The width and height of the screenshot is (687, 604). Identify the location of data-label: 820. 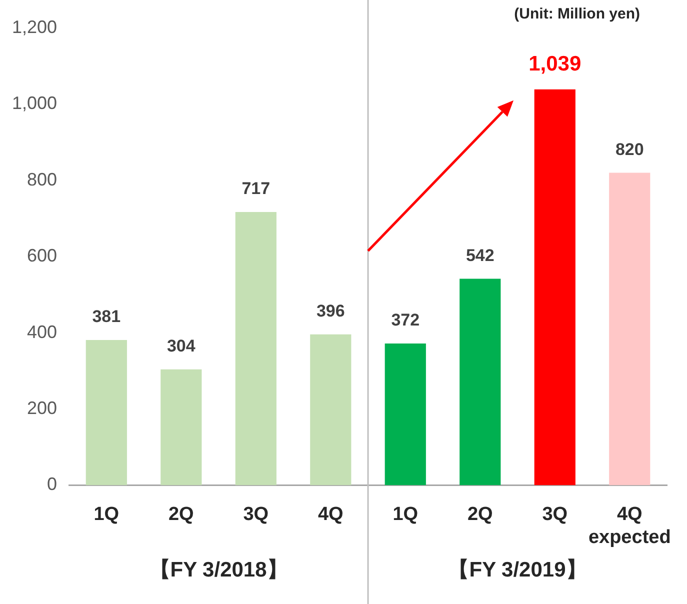
(629, 149).